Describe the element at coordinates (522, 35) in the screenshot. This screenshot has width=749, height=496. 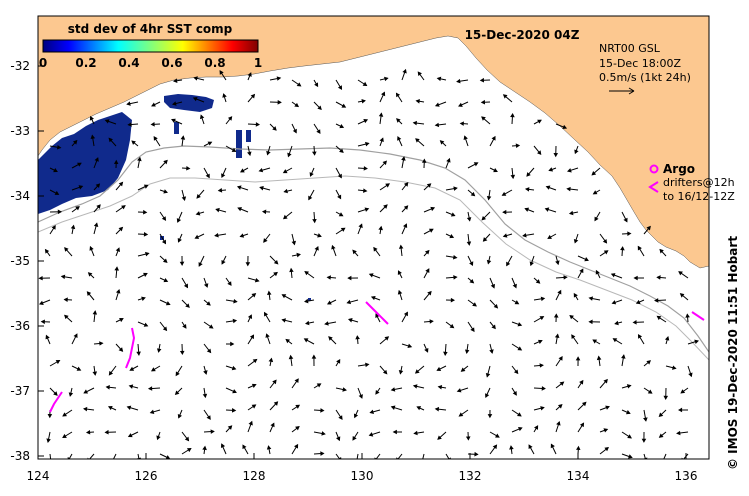
I see `map-title: 15-Dec-2020 04Z` at that location.